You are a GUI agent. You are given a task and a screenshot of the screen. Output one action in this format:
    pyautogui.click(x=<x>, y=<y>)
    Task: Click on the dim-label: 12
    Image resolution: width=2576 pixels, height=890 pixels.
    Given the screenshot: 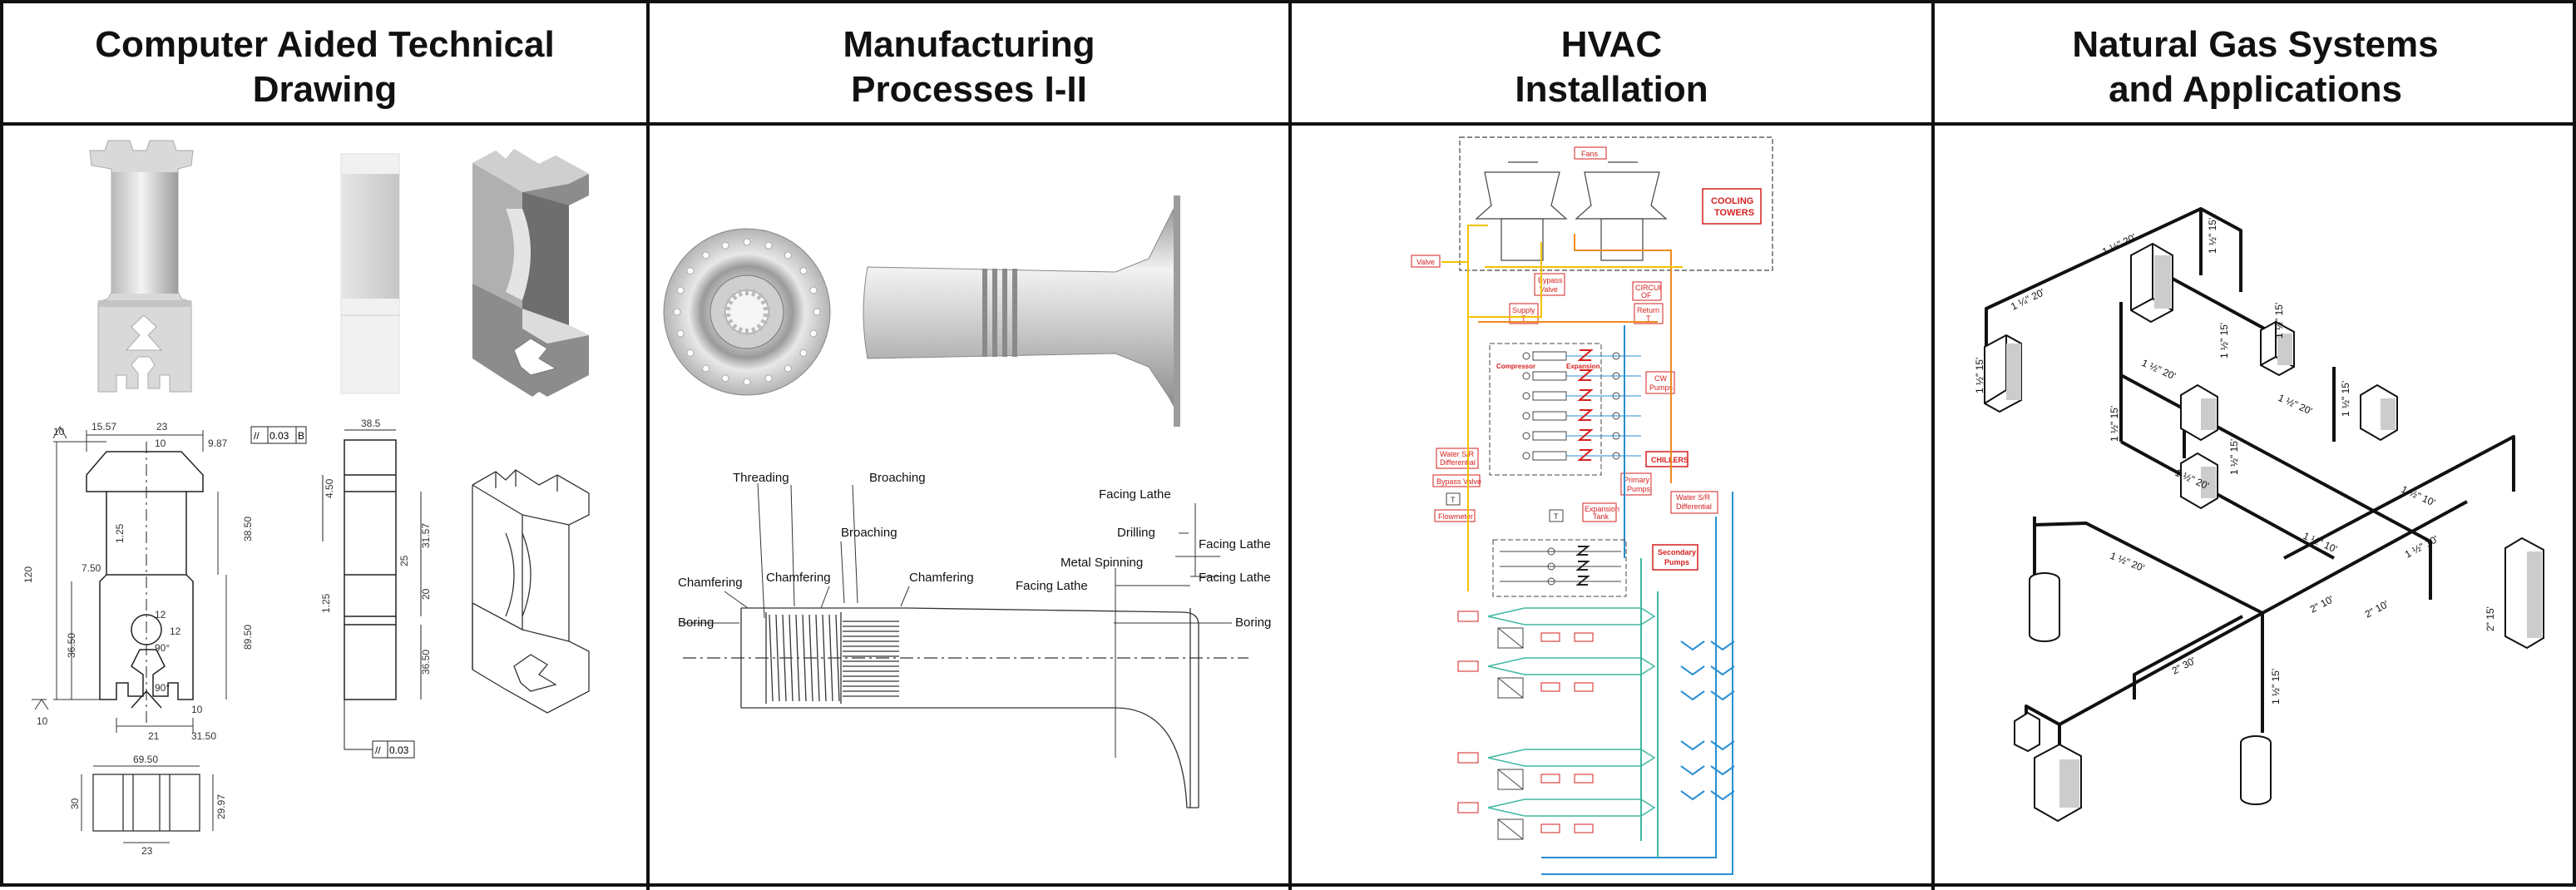 What is the action you would take?
    pyautogui.click(x=160, y=615)
    